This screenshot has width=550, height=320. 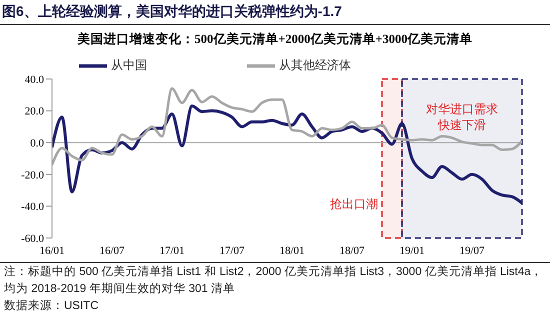 What do you see at coordinates (412, 250) in the screenshot?
I see `x-tick-label: 19/01` at bounding box center [412, 250].